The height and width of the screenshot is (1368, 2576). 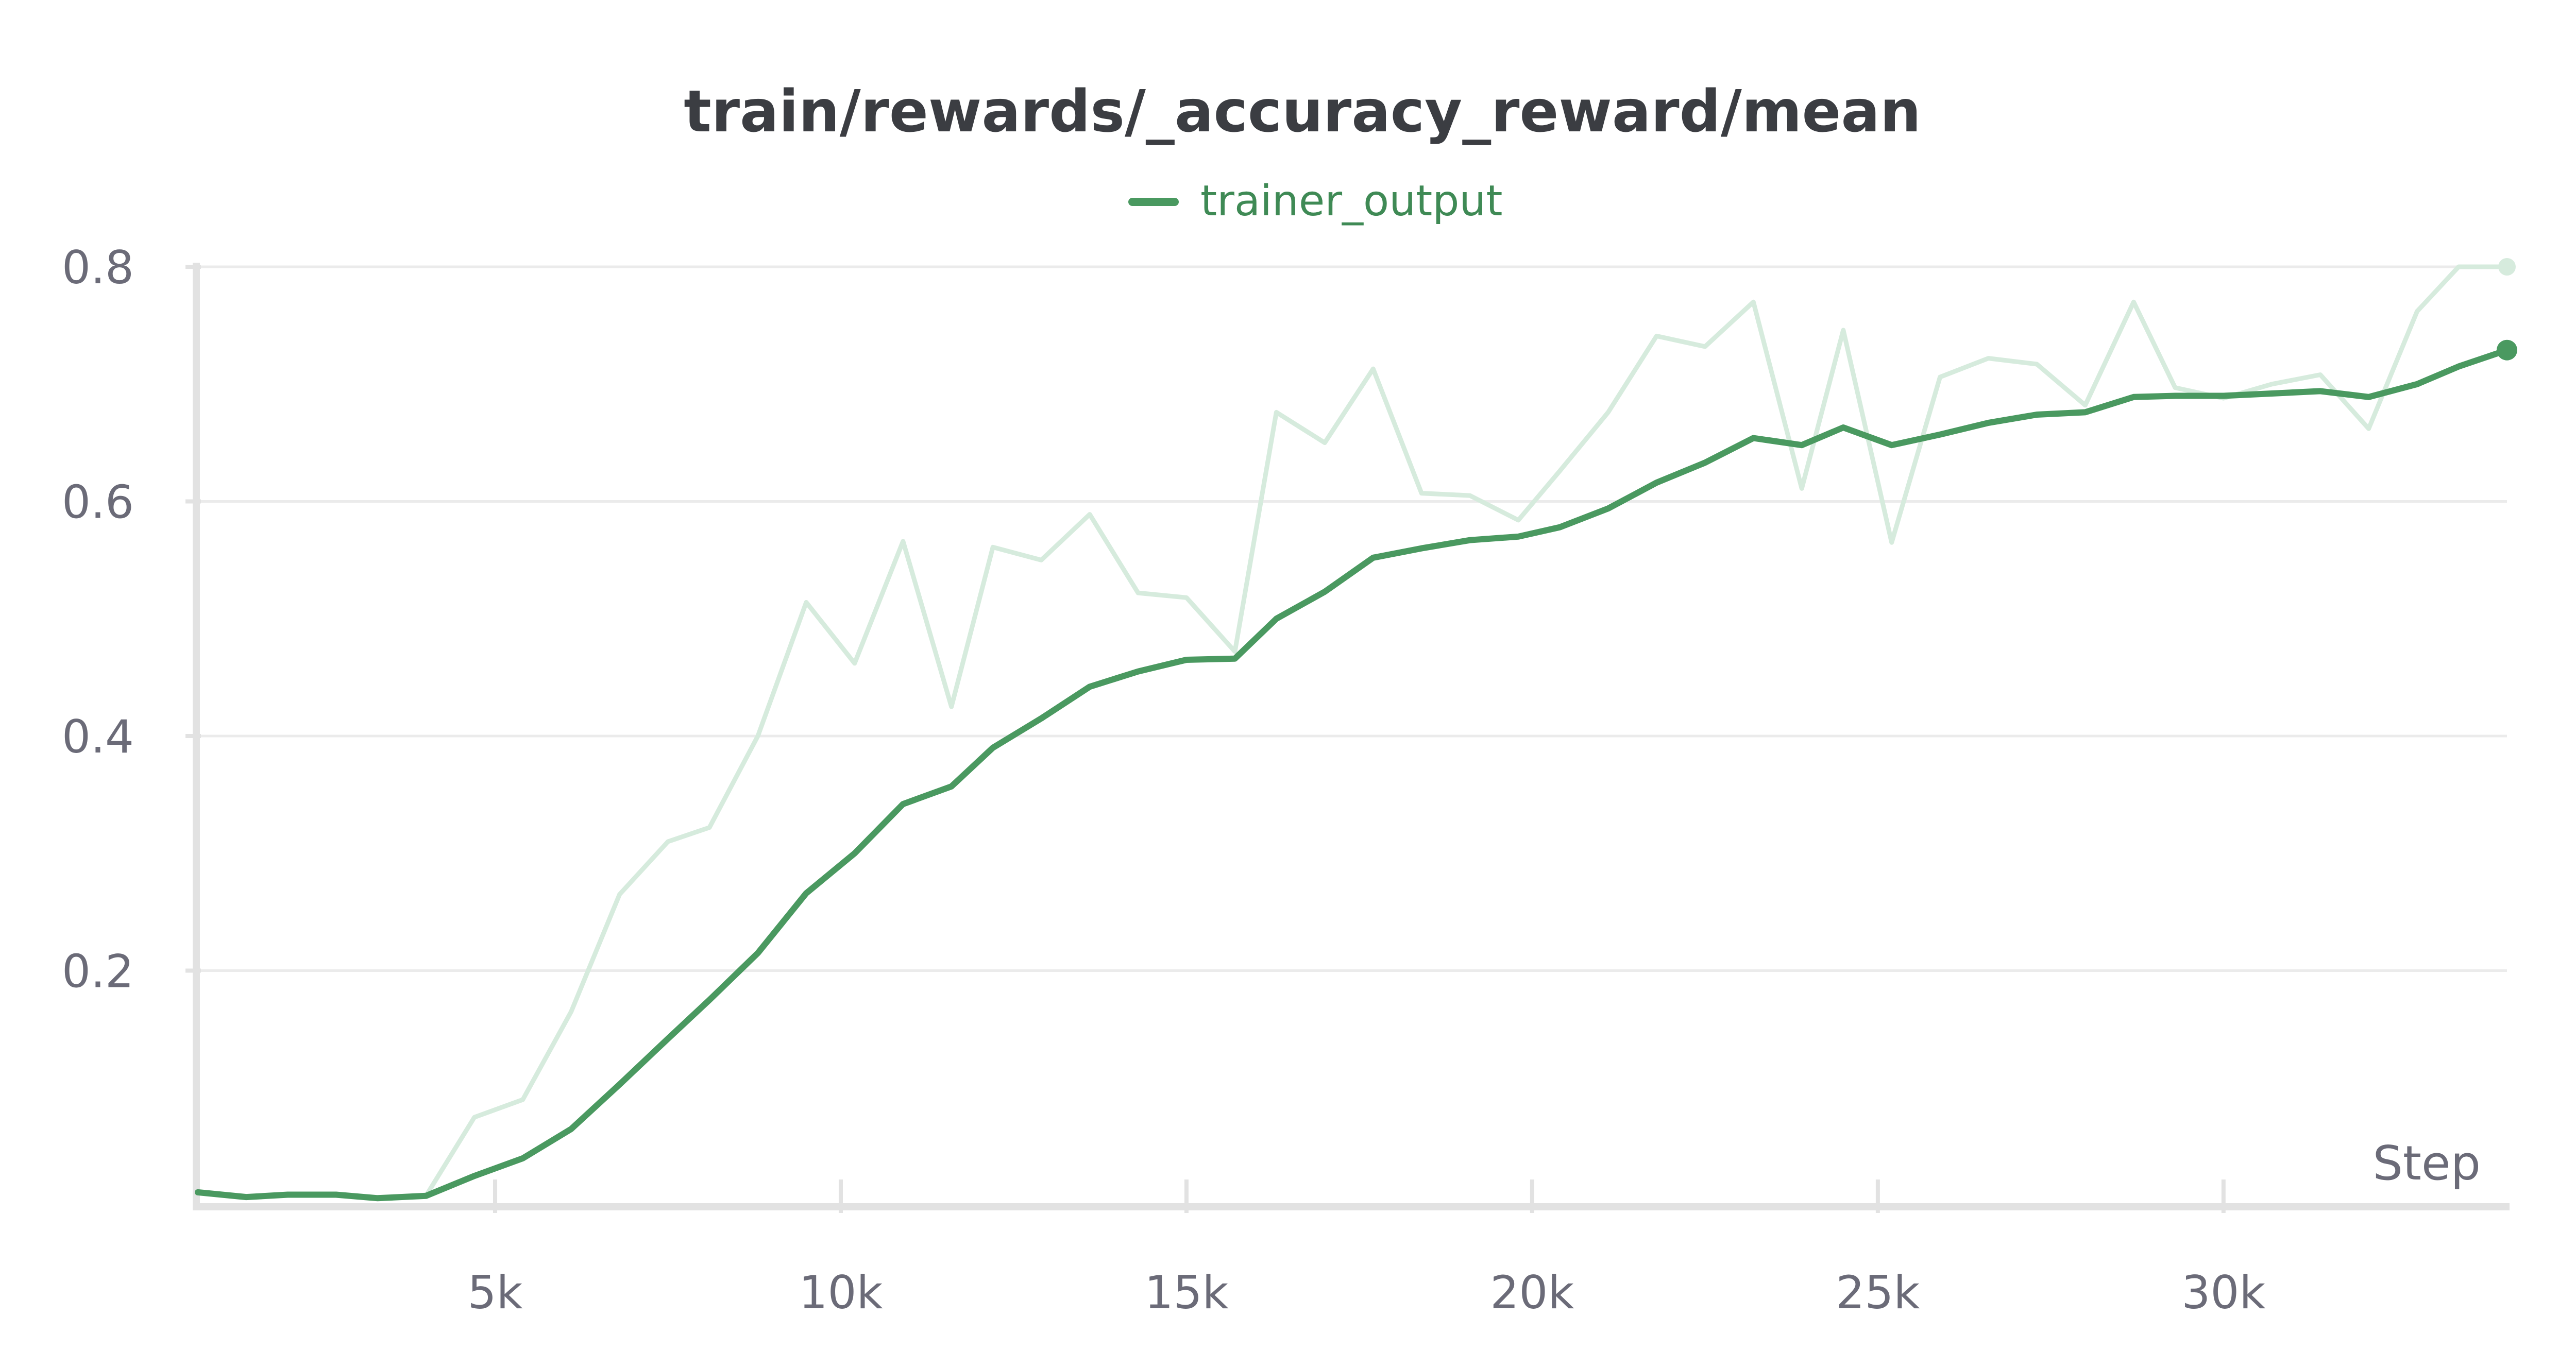 What do you see at coordinates (1366, 1249) in the screenshot?
I see `x-axis-ticks: 5k 10k 15k 20k 25k 30k` at bounding box center [1366, 1249].